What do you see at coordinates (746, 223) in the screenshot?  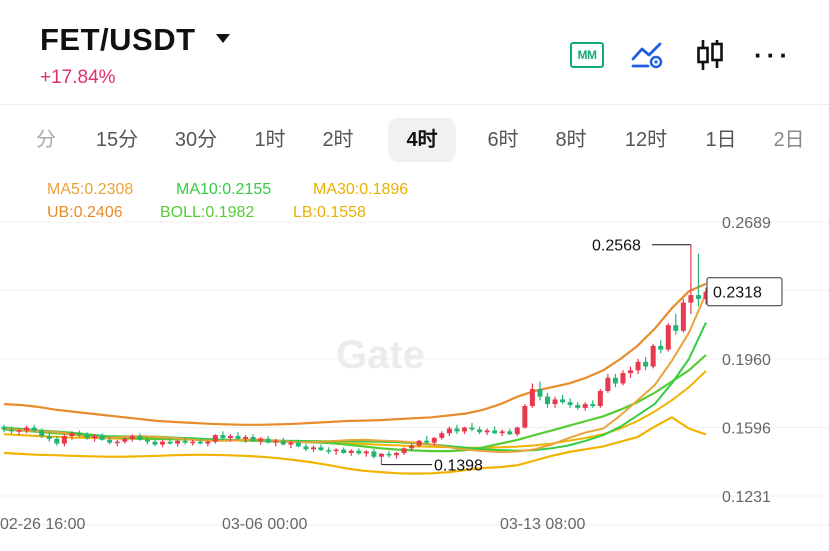 I see `y-tick-label: 0.2689` at bounding box center [746, 223].